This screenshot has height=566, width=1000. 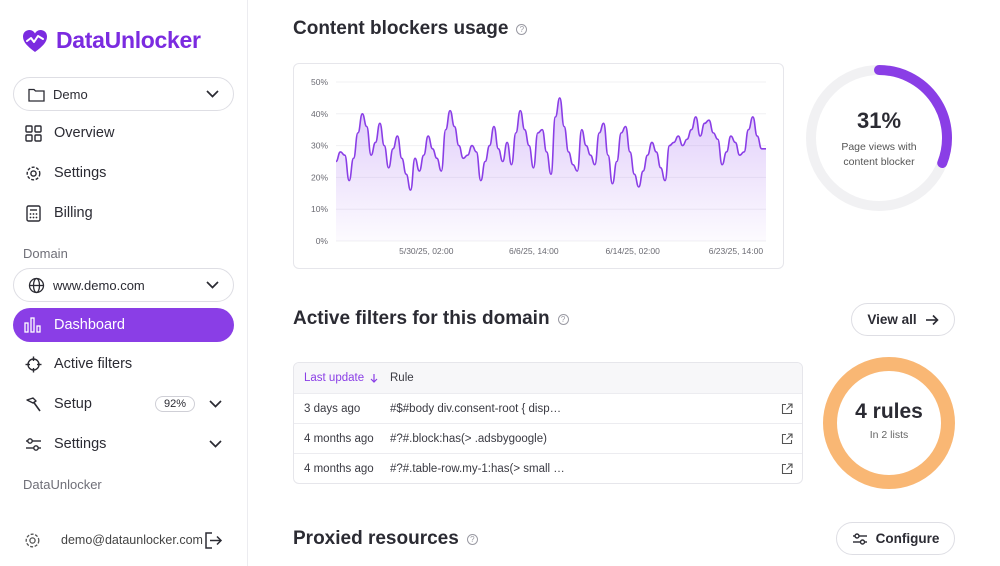 I want to click on brand: DataUnlocker, so click(x=111, y=40).